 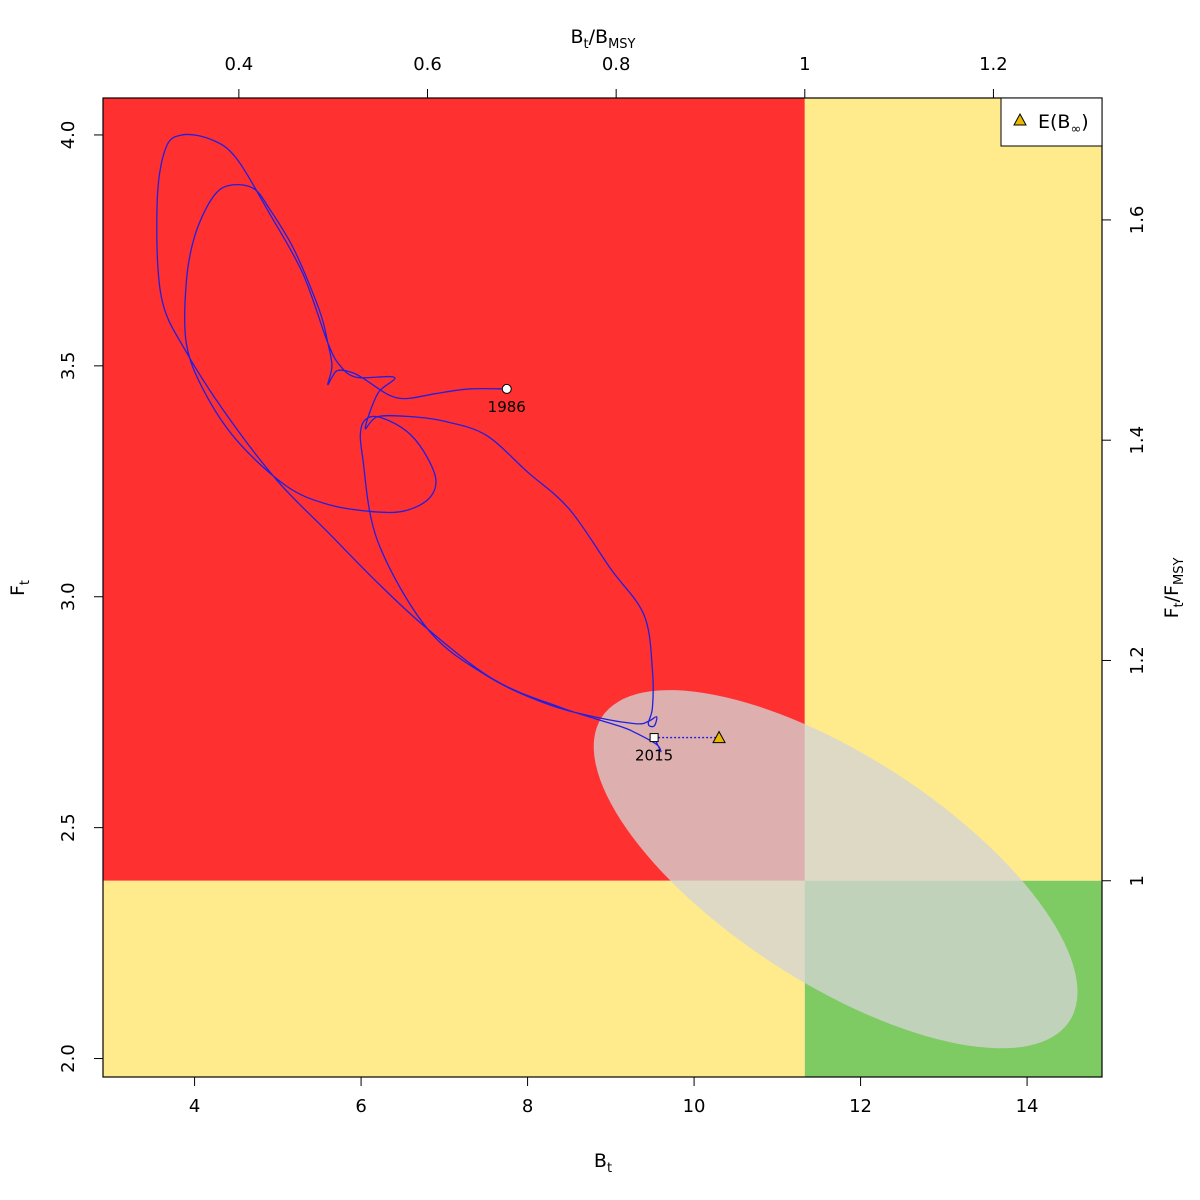 What do you see at coordinates (654, 756) in the screenshot?
I see `end-year-label: 2015` at bounding box center [654, 756].